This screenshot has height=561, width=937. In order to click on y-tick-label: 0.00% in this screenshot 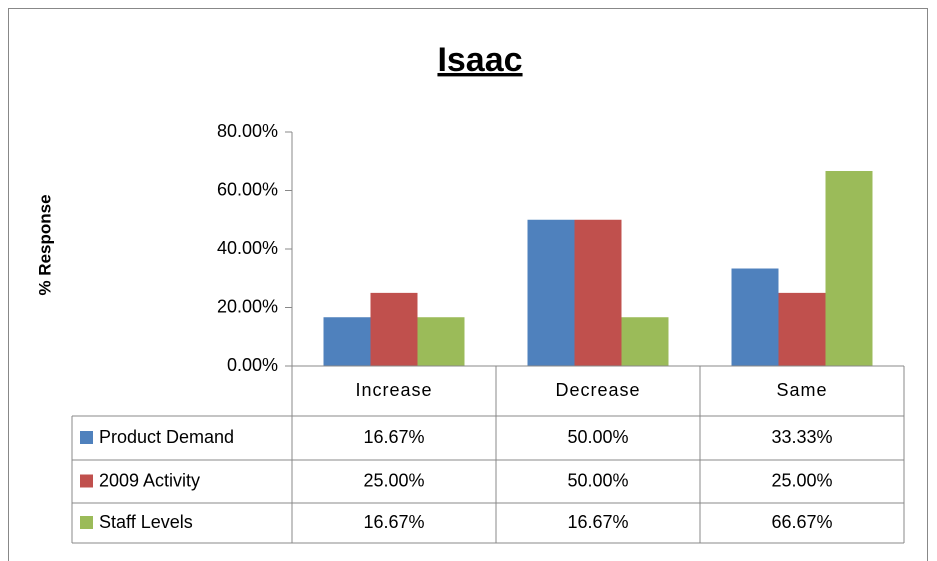, I will do `click(252, 365)`.